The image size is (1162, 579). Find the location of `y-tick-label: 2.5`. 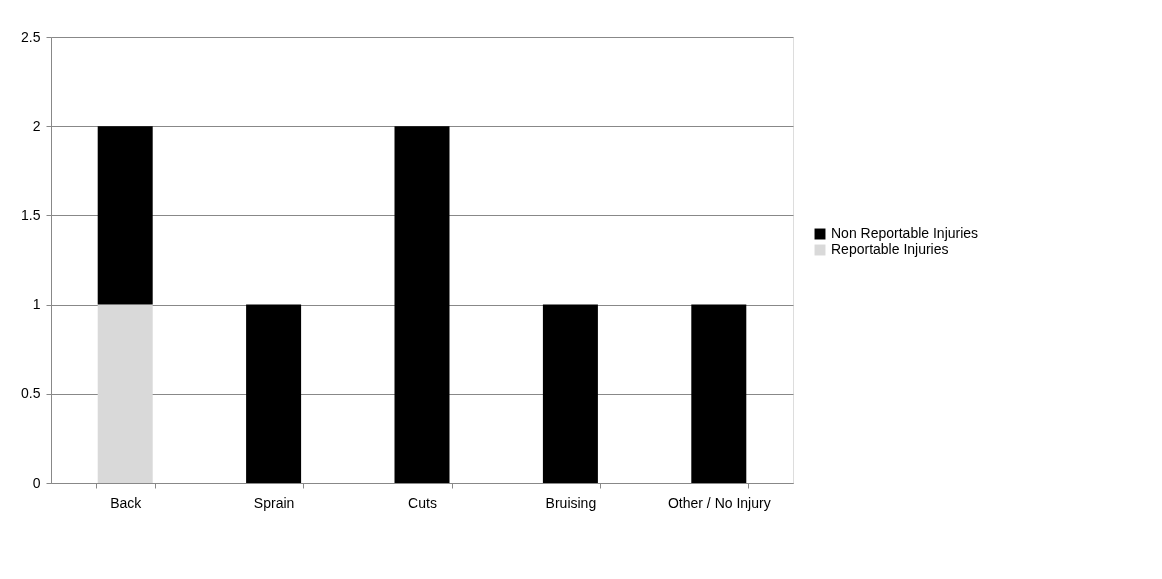

y-tick-label: 2.5 is located at coordinates (31, 36).